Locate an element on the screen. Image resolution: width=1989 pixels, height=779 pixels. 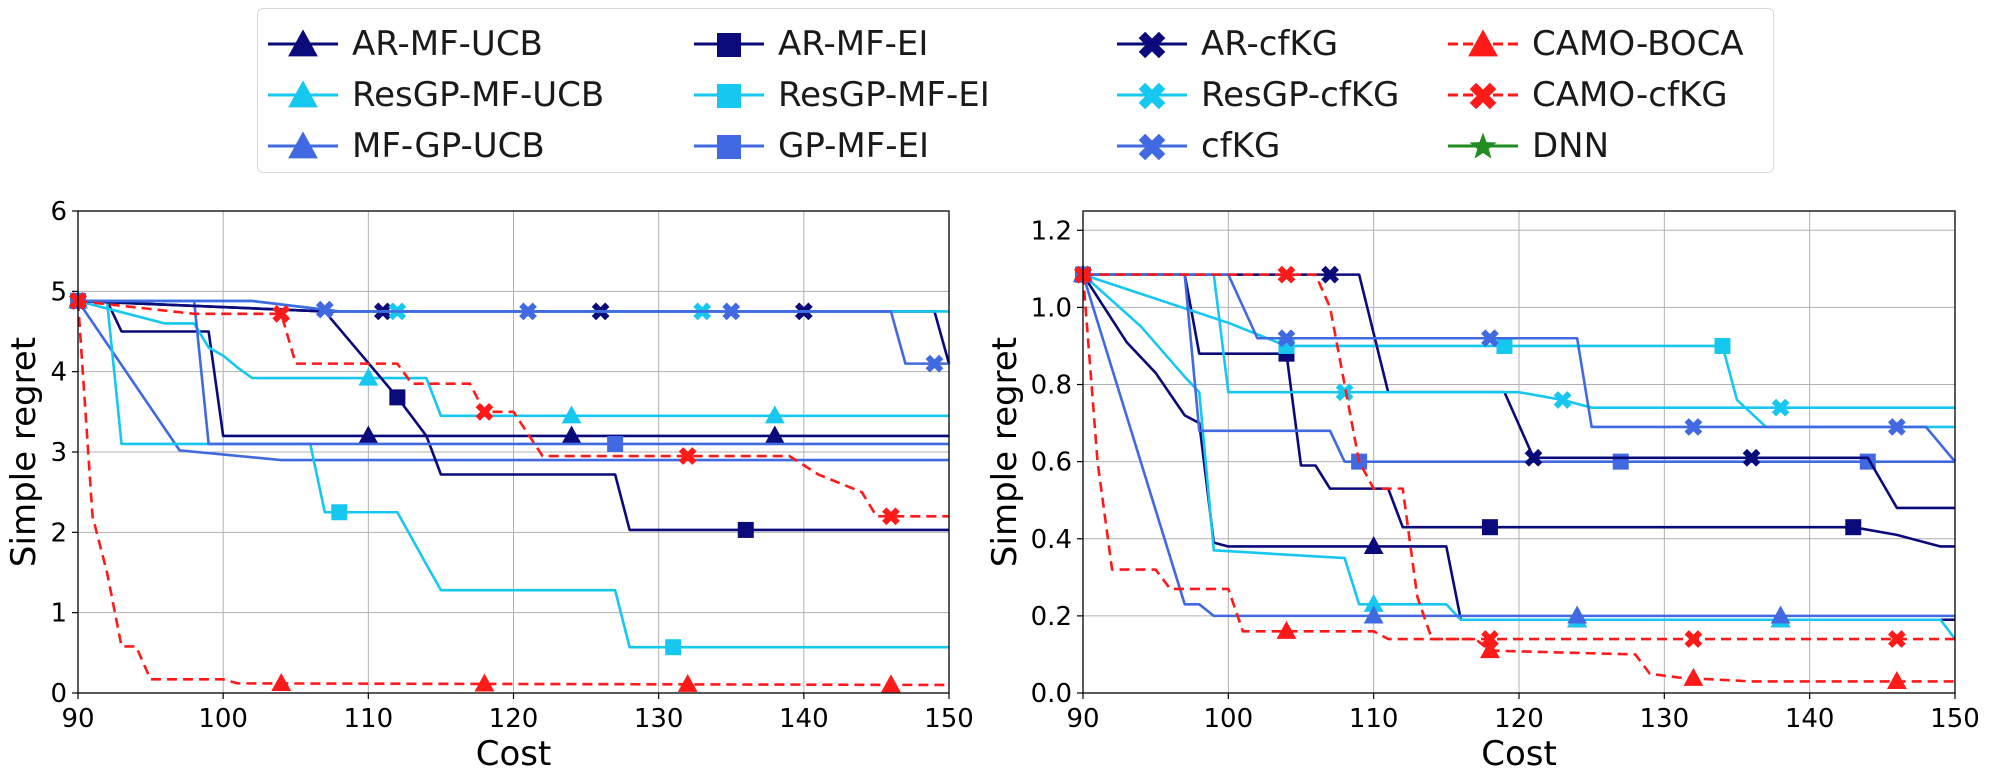
y-tick-label: 2 is located at coordinates (58, 533).